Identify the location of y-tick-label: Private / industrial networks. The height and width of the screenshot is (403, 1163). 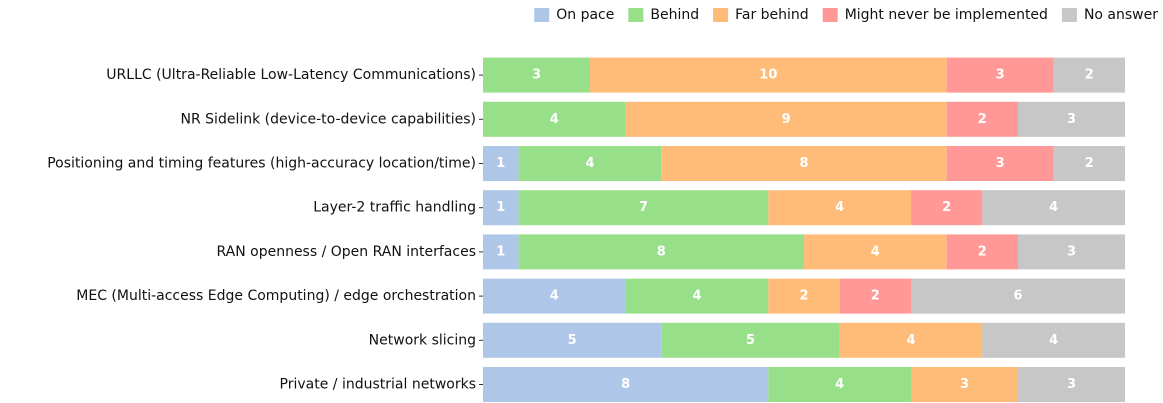
(378, 385).